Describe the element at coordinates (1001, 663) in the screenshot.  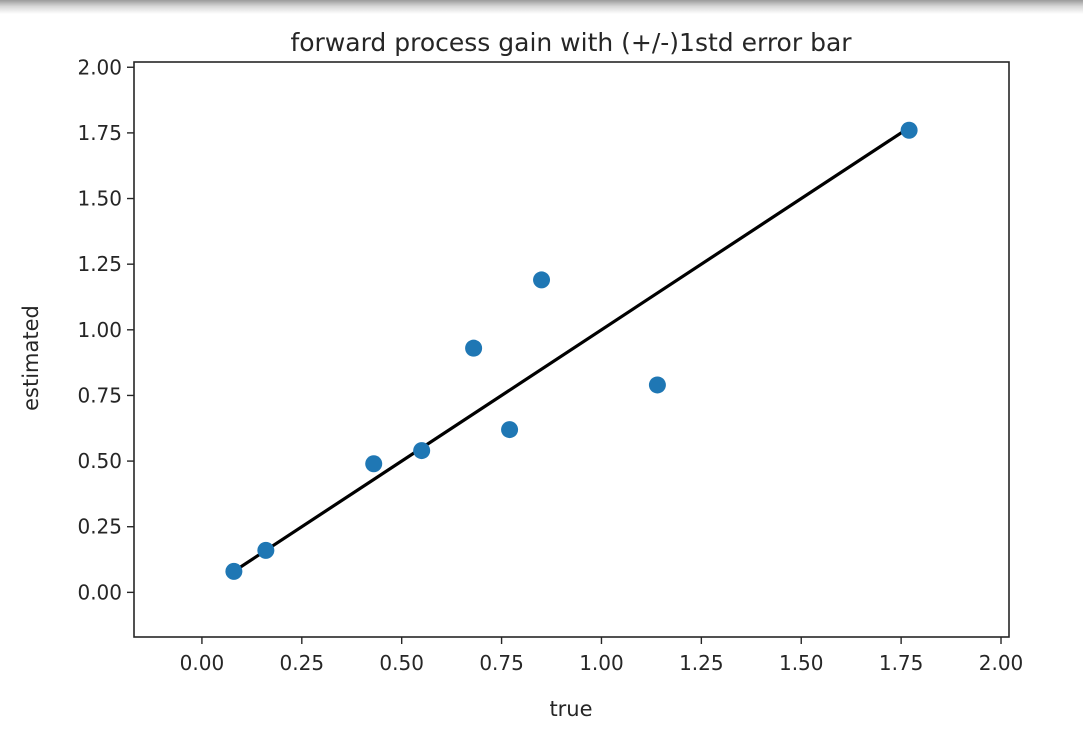
I see `x-tick-label: 2.00` at that location.